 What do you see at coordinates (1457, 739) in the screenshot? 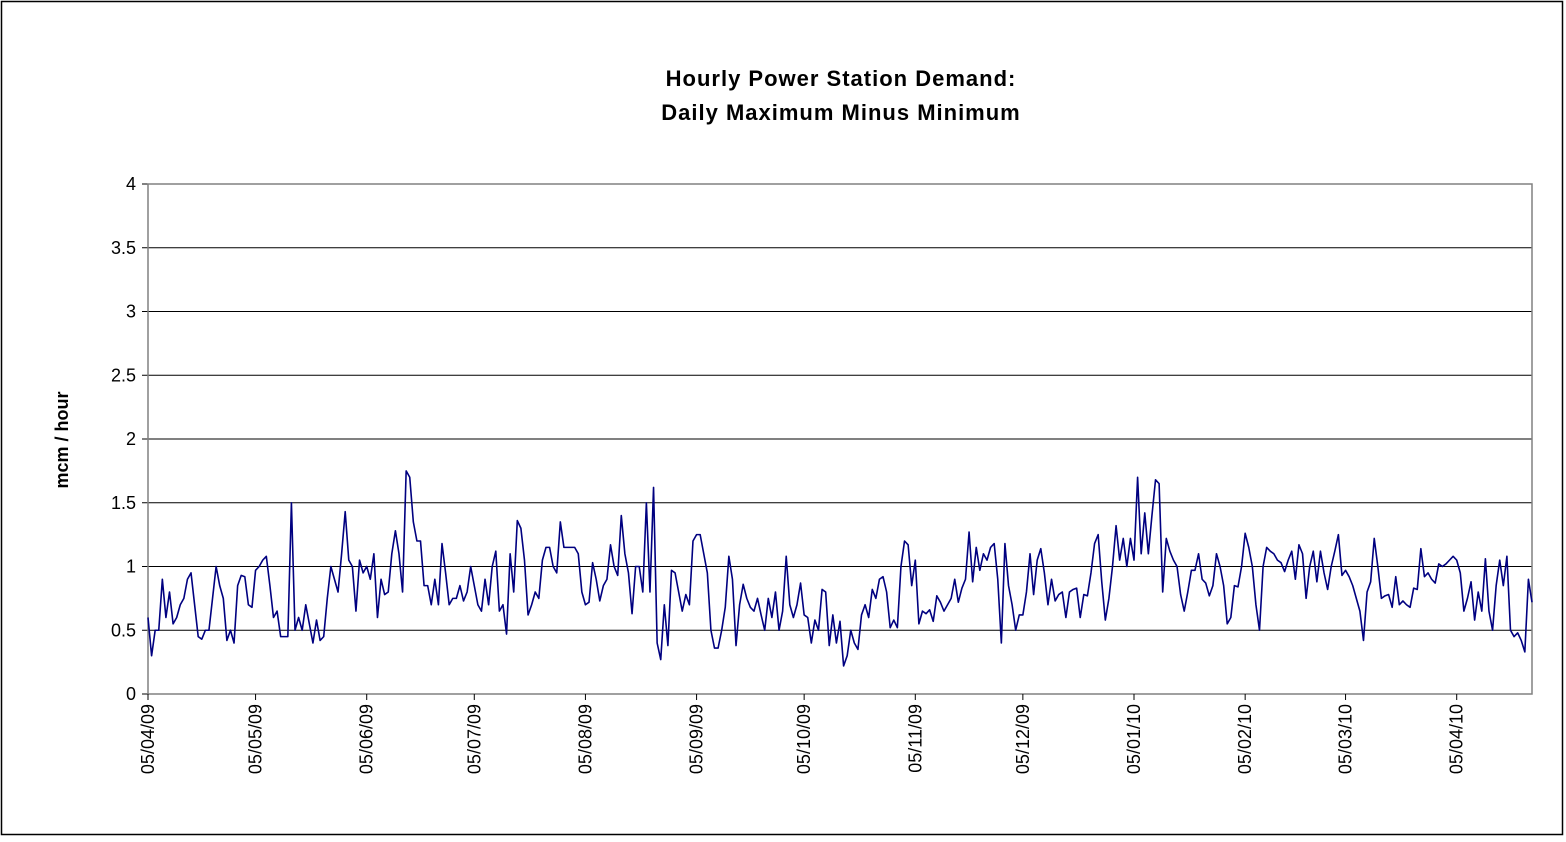
I see `x-tick-label: 05/04/10` at bounding box center [1457, 739].